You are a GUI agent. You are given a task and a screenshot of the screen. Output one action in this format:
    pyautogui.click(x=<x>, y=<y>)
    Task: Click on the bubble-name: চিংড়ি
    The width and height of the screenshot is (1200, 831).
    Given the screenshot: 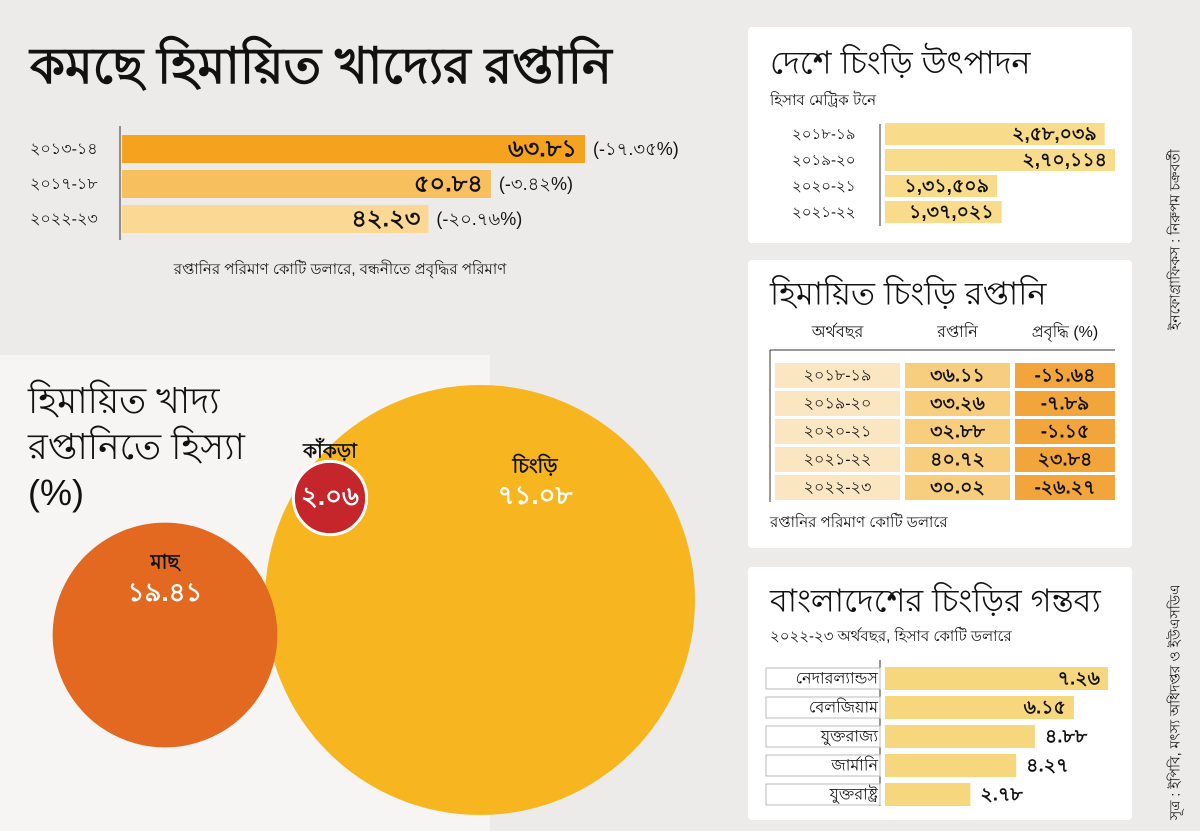 What is the action you would take?
    pyautogui.click(x=534, y=465)
    